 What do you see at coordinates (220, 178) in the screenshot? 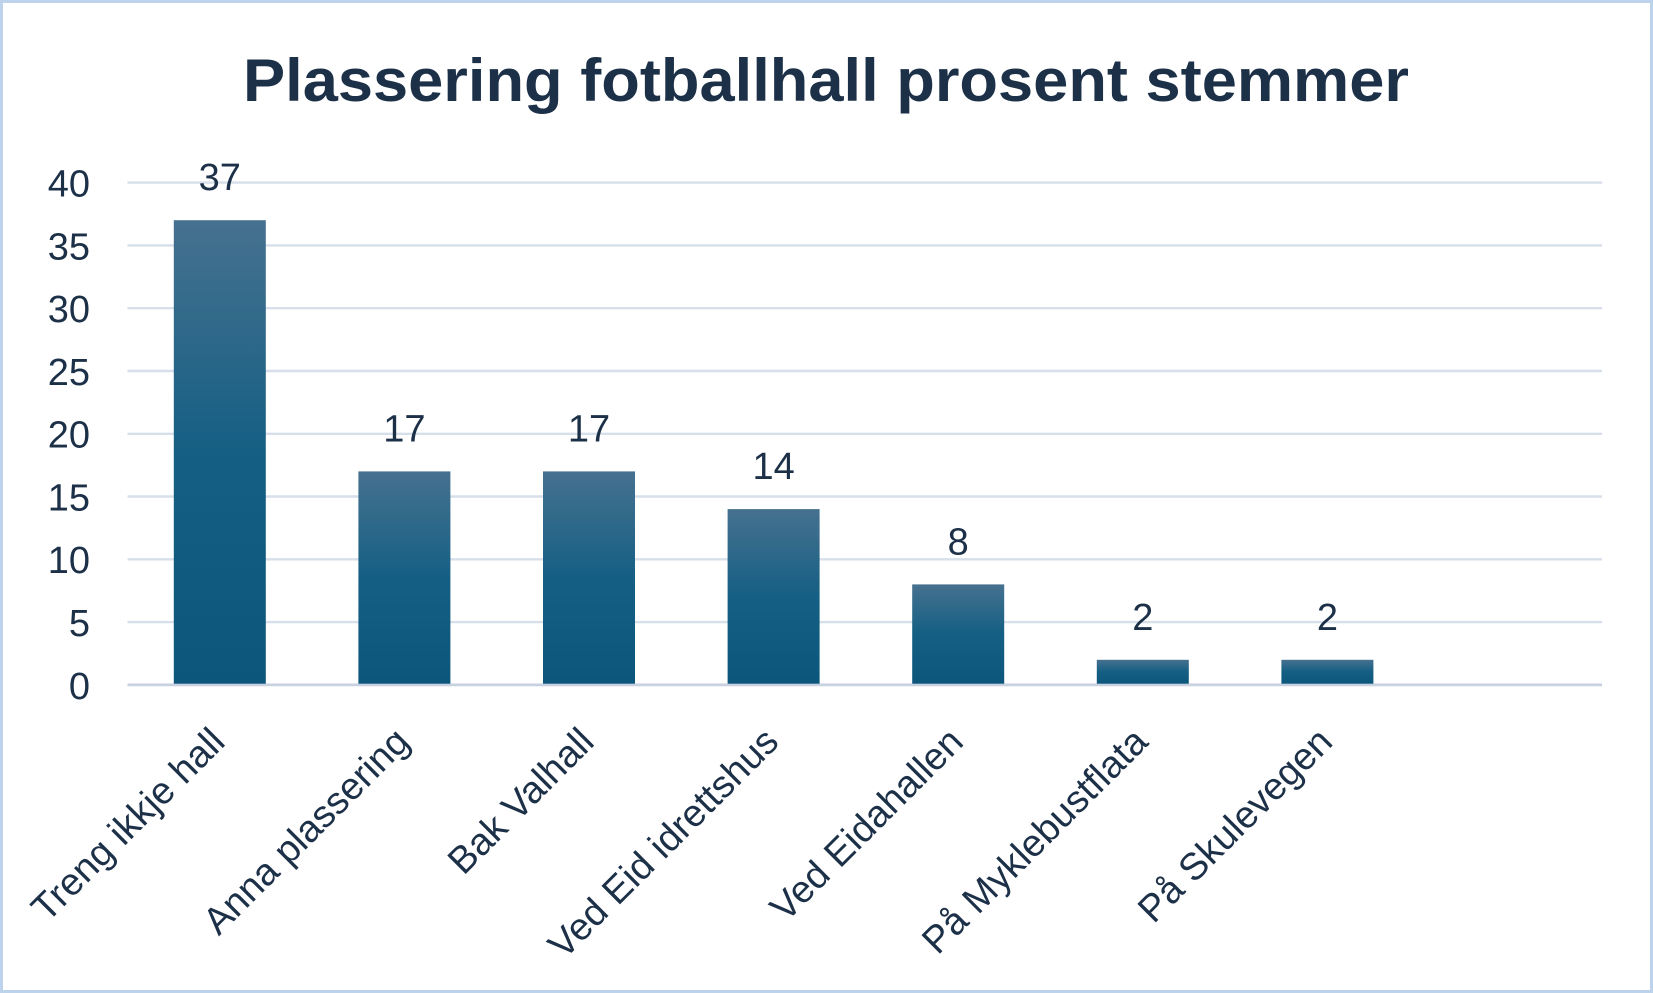
I see `svg-text: 37` at bounding box center [220, 178].